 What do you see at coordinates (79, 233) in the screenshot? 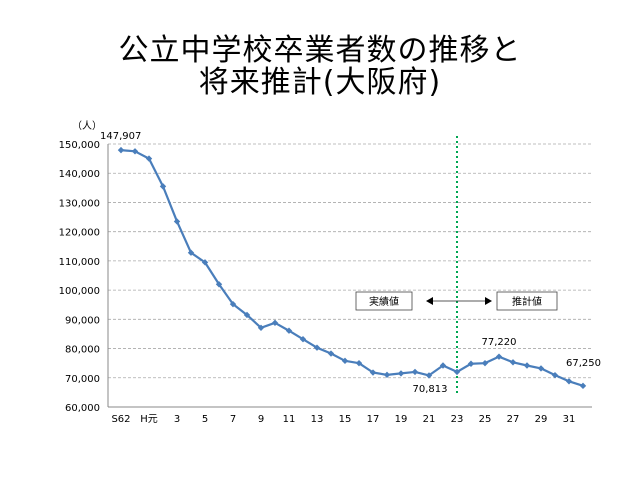
I see `y-tick-label: 120,000` at bounding box center [79, 233].